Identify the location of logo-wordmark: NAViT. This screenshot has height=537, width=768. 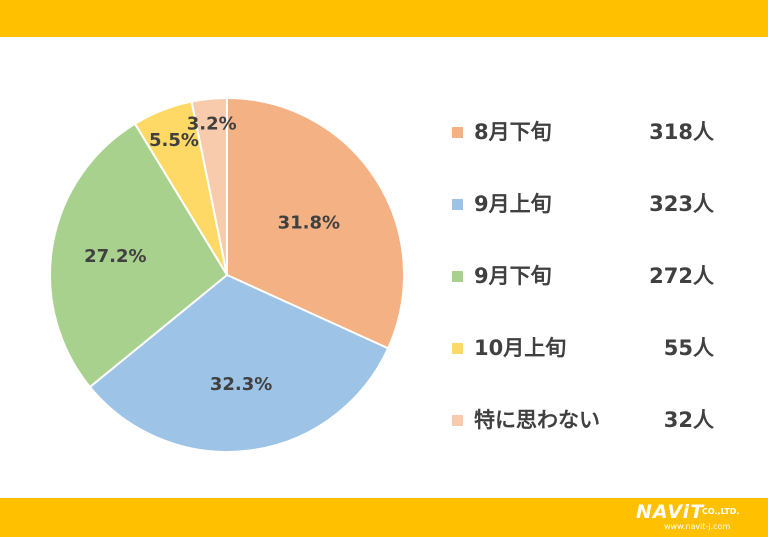
(670, 512).